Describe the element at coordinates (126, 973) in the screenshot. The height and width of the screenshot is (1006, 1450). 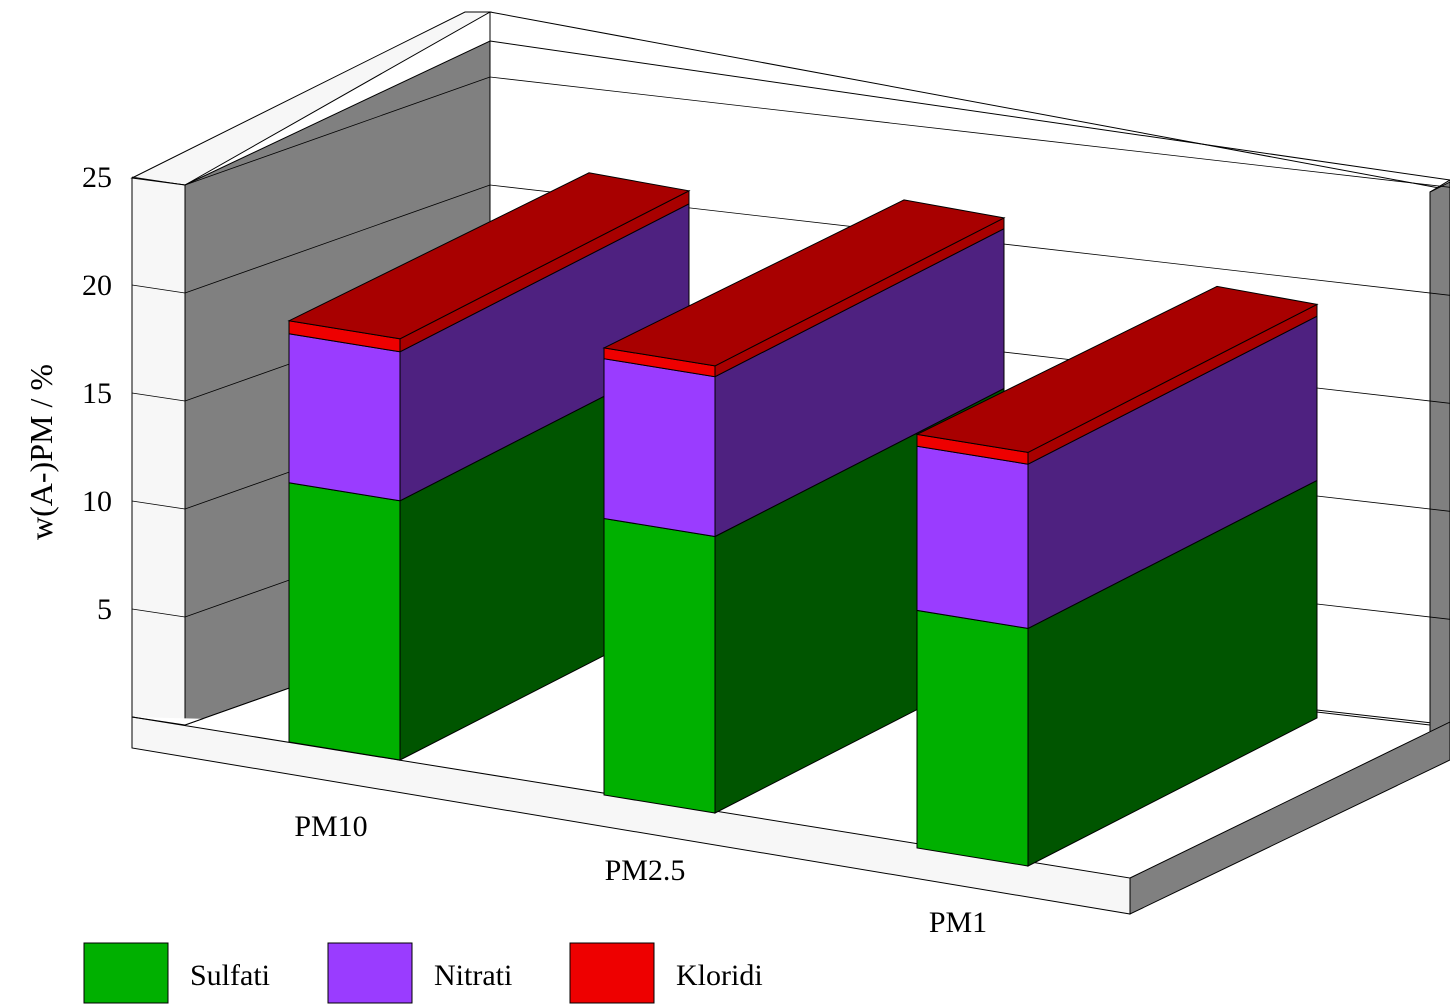
I see `legend-swatch-sulfati` at that location.